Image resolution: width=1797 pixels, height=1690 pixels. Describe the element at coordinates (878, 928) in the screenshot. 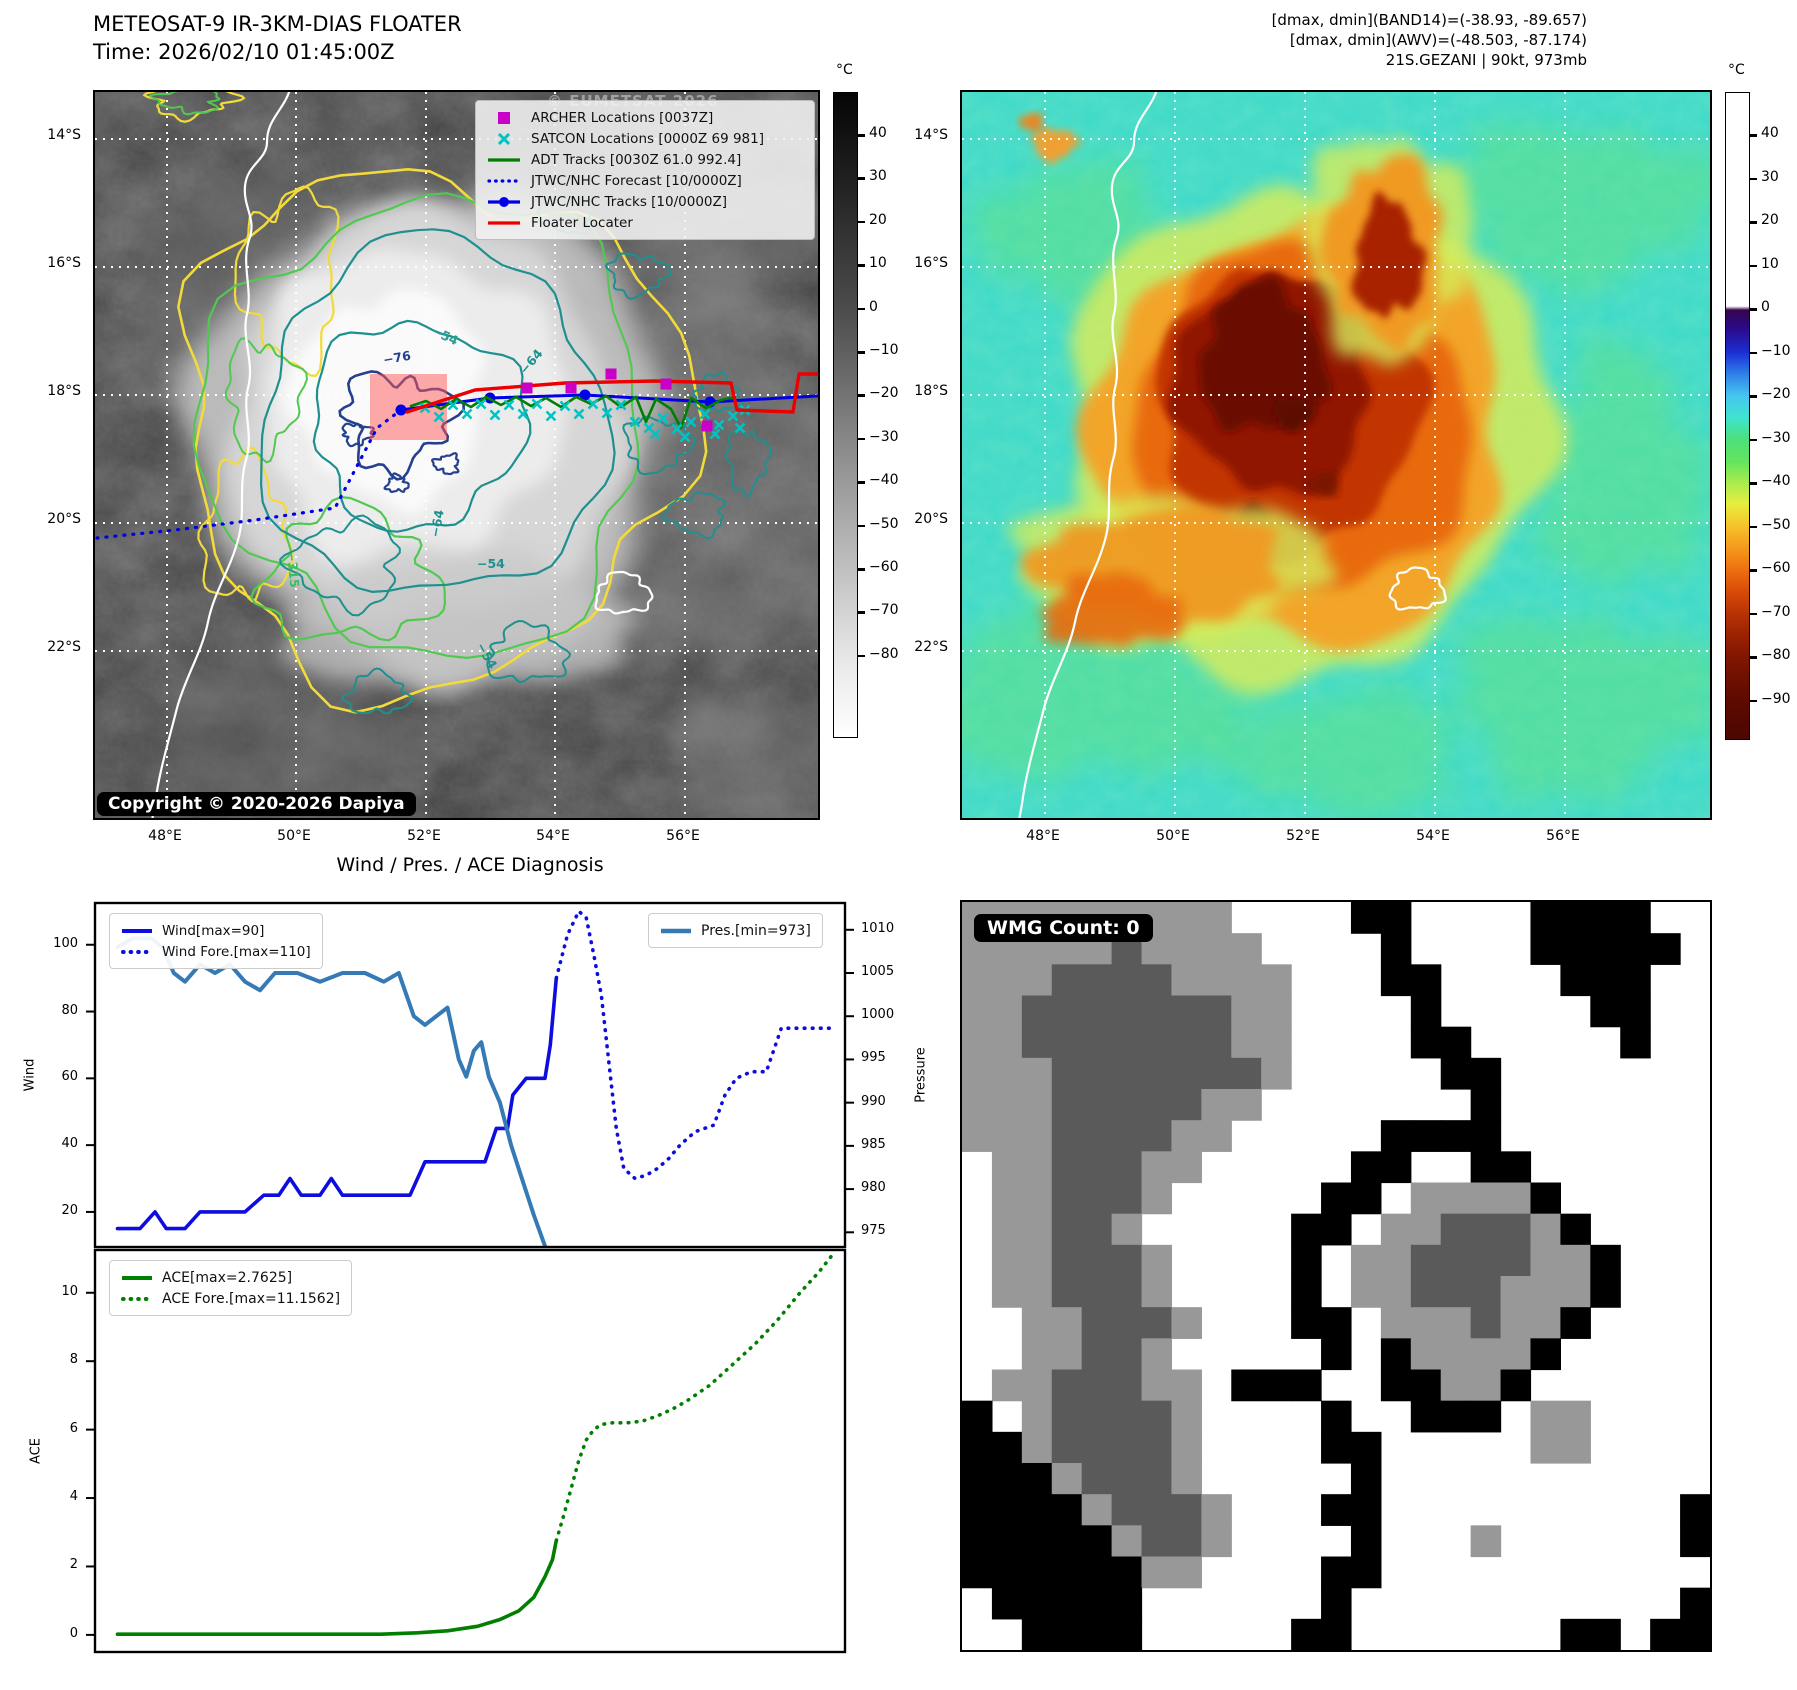

I see `pressure-tick-label: 1010` at that location.